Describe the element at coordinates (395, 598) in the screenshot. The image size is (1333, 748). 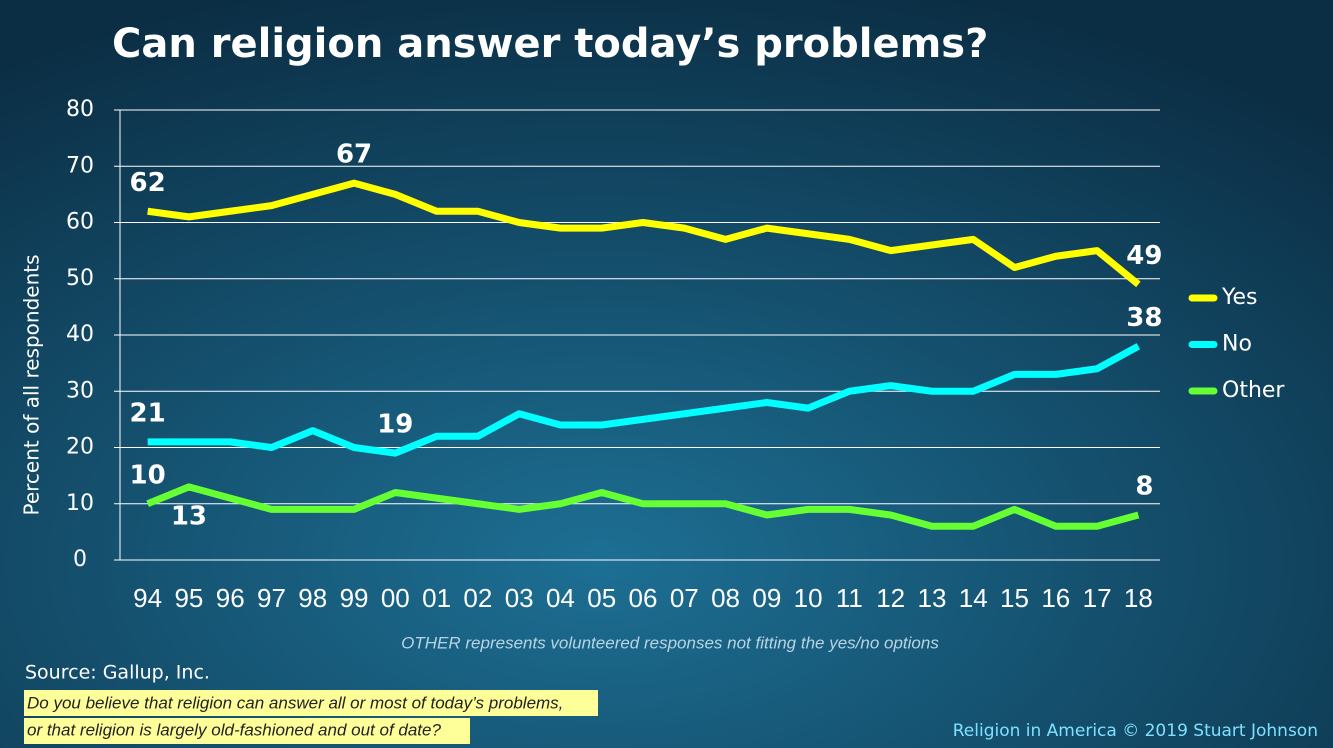
I see `x-tick-label: 00` at that location.